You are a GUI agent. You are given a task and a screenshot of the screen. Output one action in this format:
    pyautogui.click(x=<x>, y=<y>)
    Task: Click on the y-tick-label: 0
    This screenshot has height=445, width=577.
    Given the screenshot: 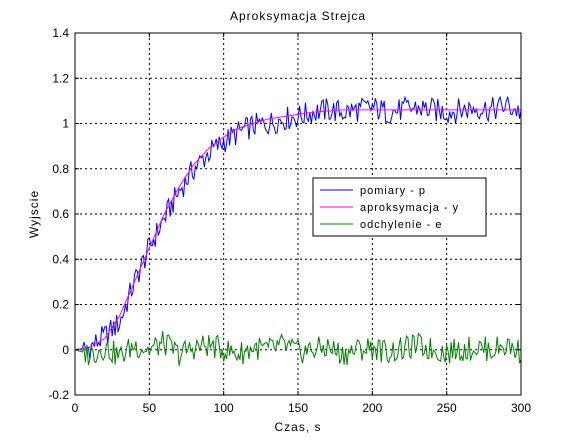 What is the action you would take?
    pyautogui.click(x=65, y=350)
    